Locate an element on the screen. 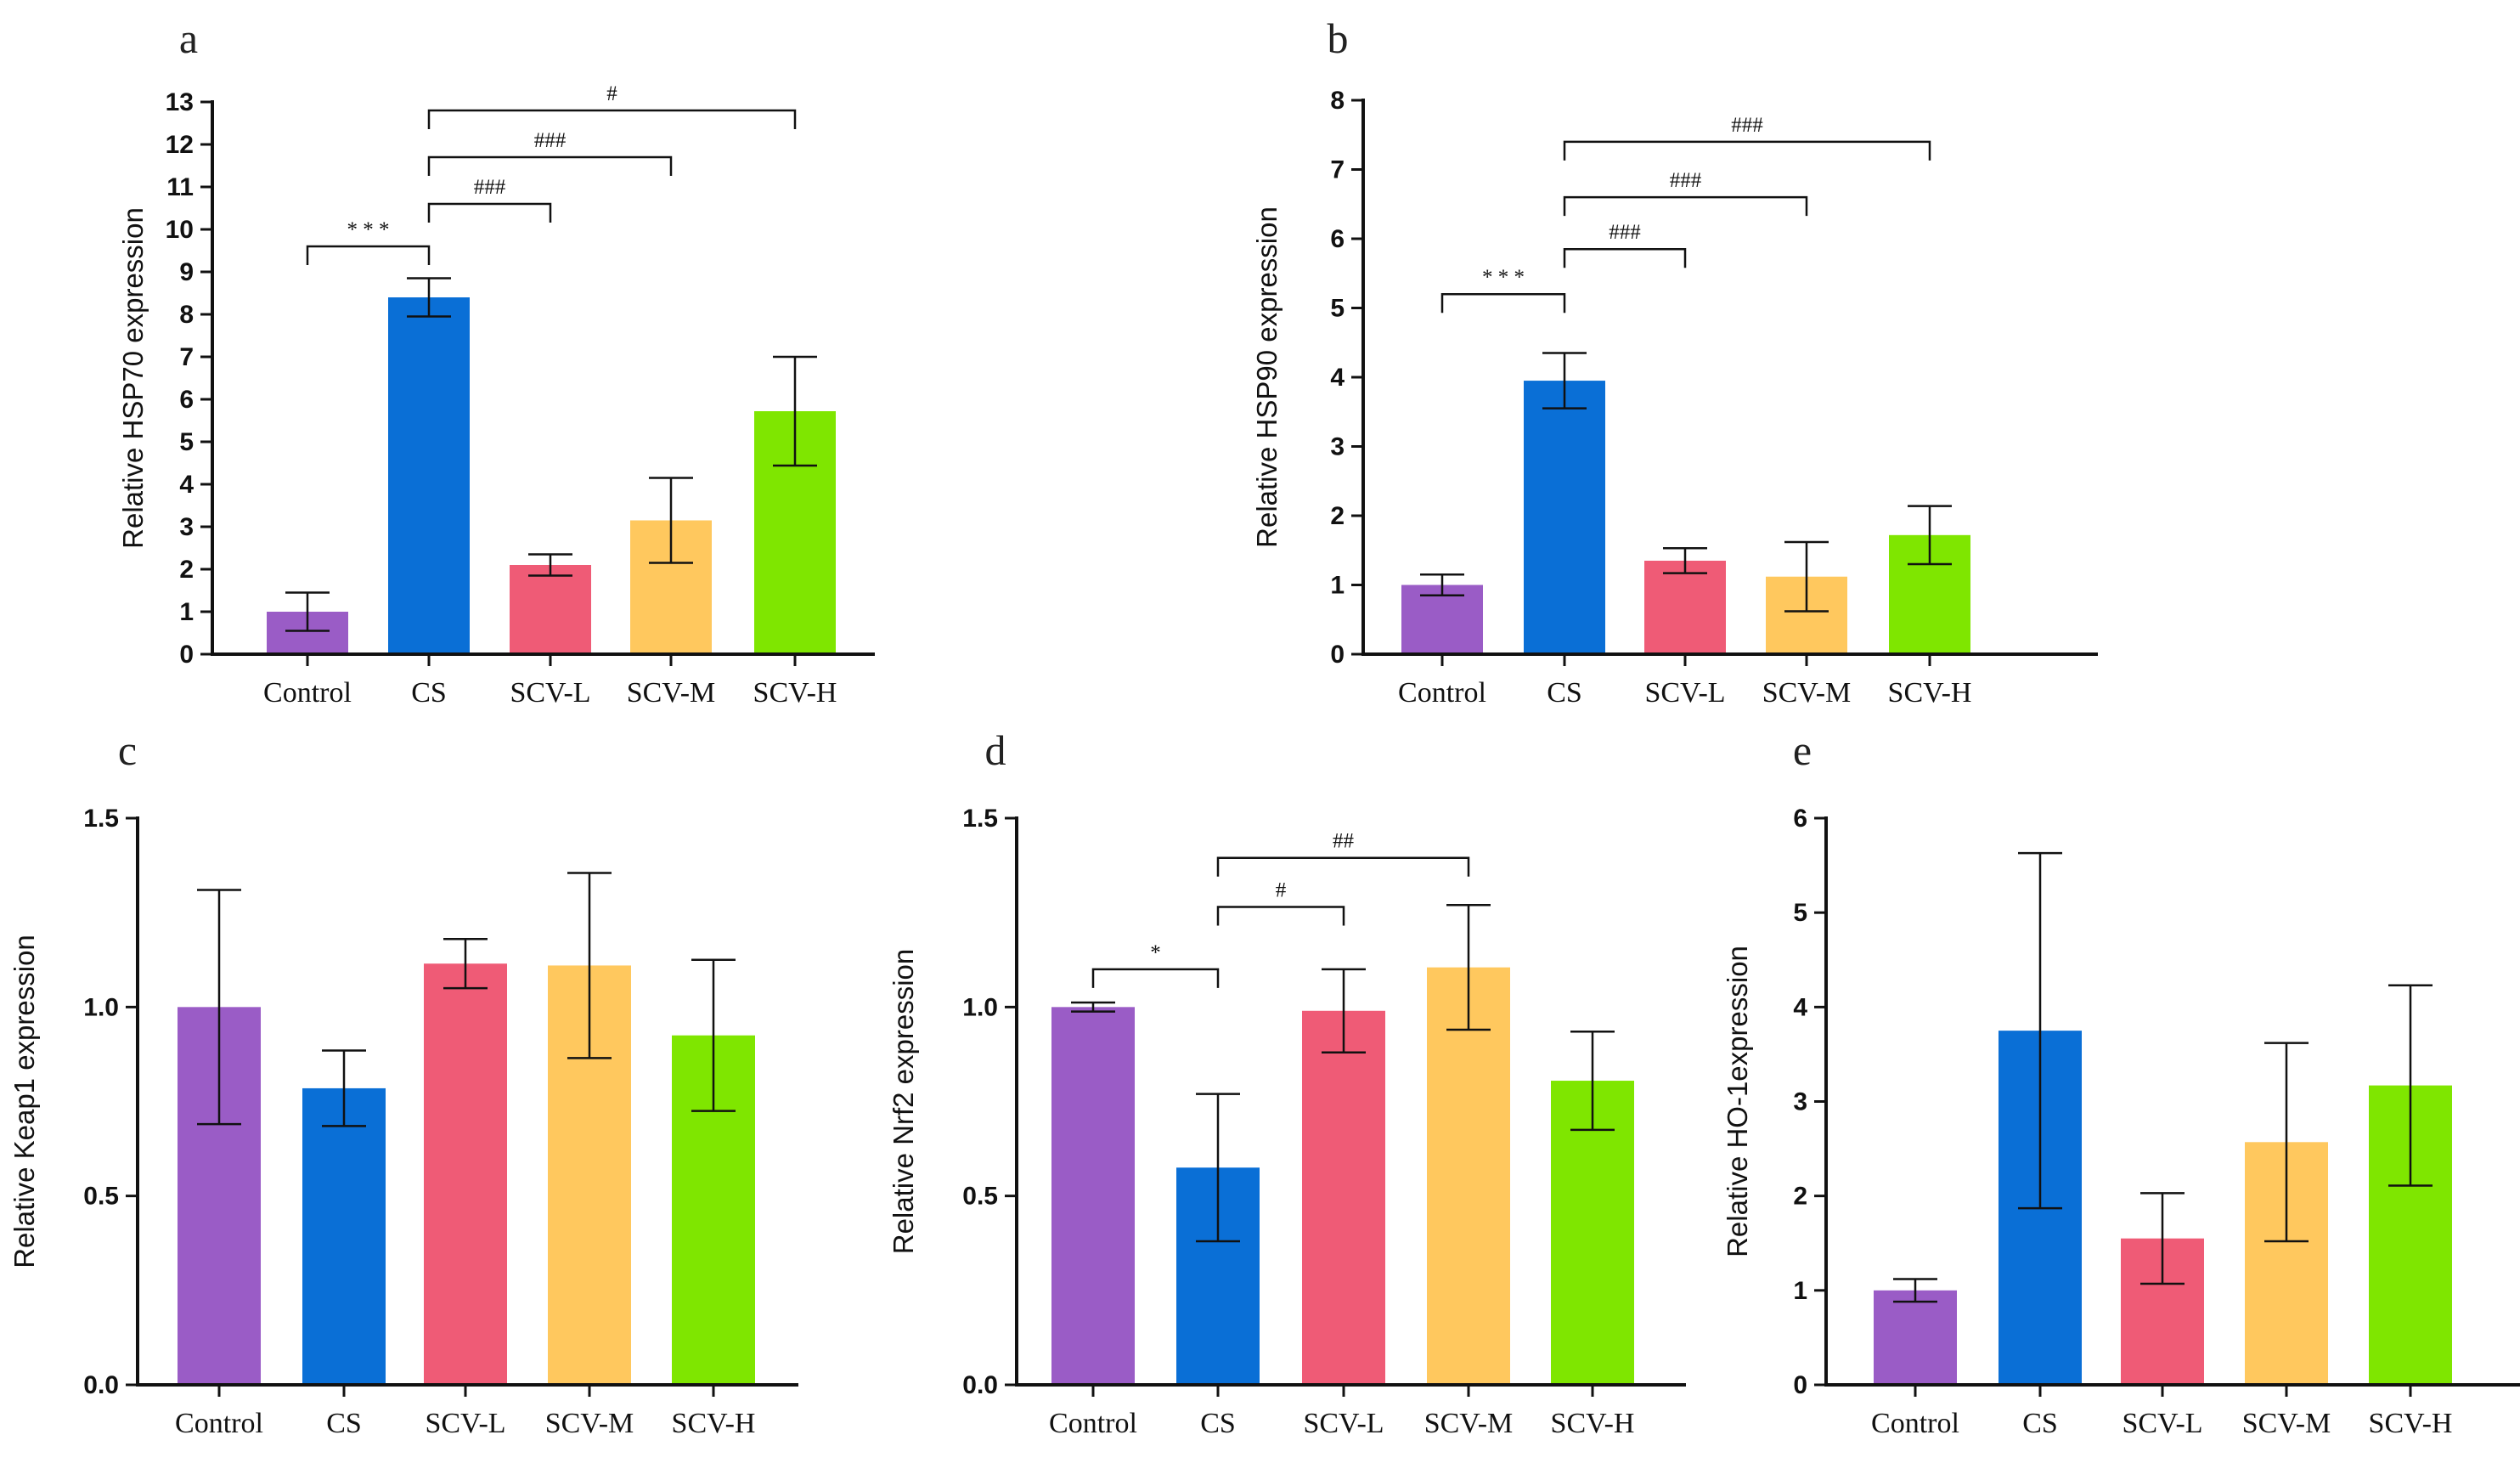 This screenshot has width=2520, height=1463. y-tick-label: 1.5 is located at coordinates (101, 819).